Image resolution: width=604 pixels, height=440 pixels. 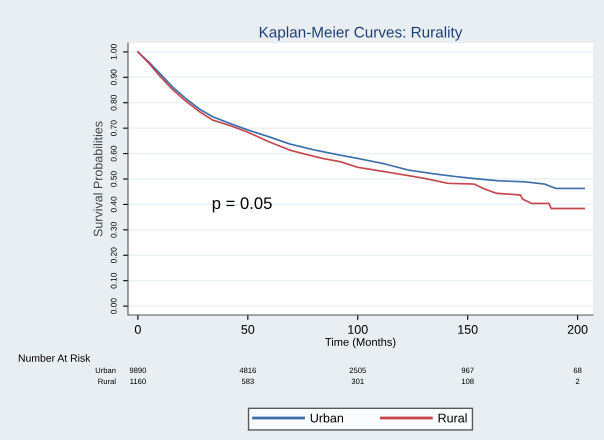 I want to click on y-tick-label: 0.30, so click(x=113, y=230).